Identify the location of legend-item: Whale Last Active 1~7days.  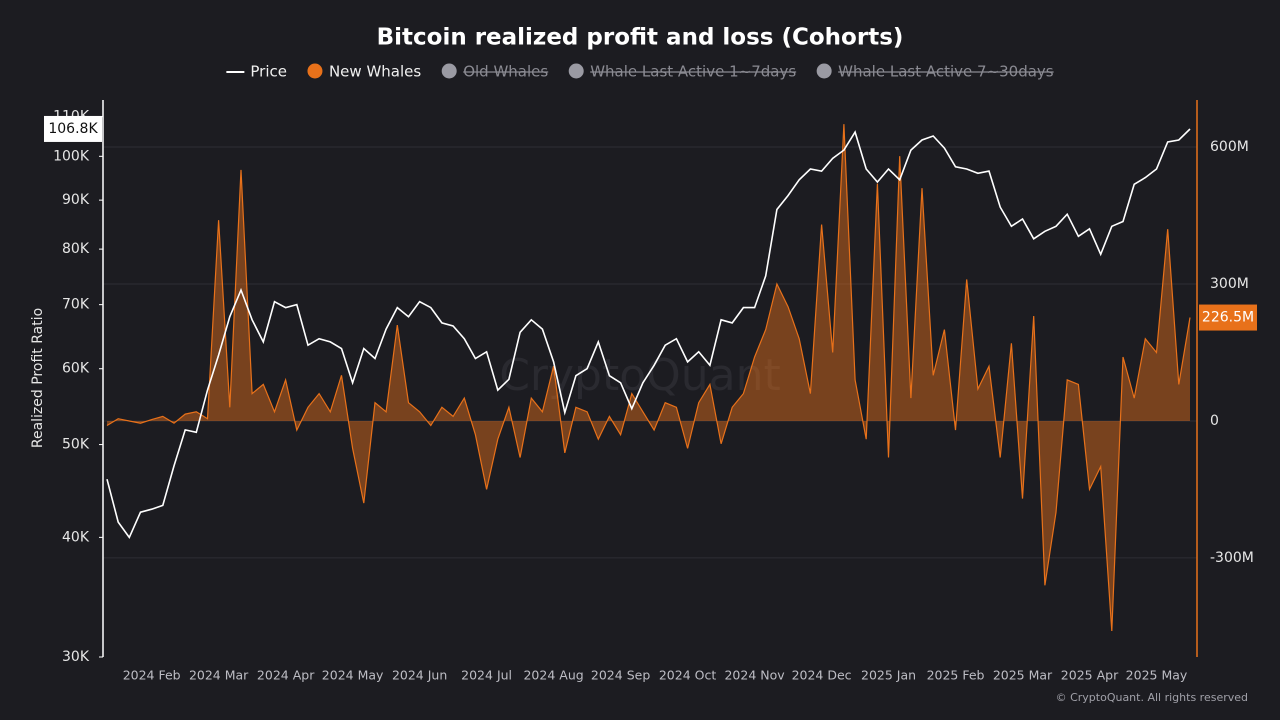
(682, 72).